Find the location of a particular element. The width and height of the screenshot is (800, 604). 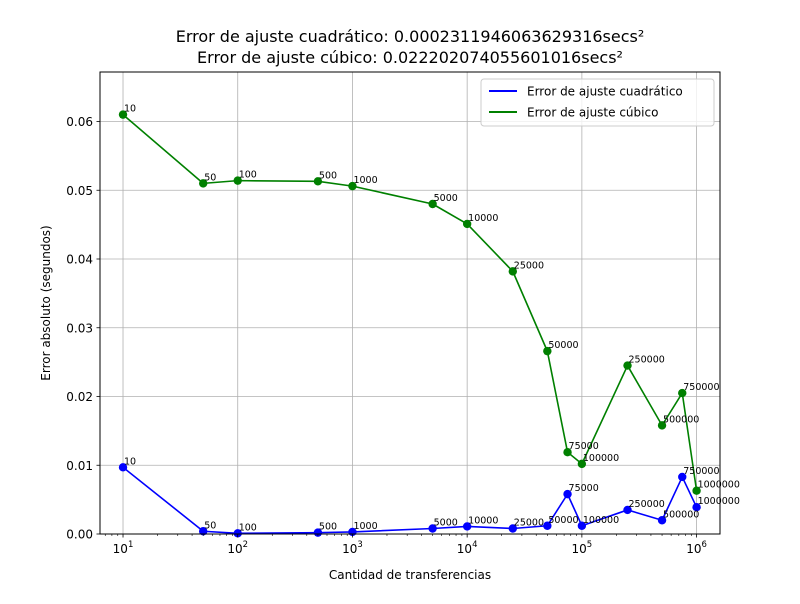

x-tick-label: 10⁵ is located at coordinates (582, 548).